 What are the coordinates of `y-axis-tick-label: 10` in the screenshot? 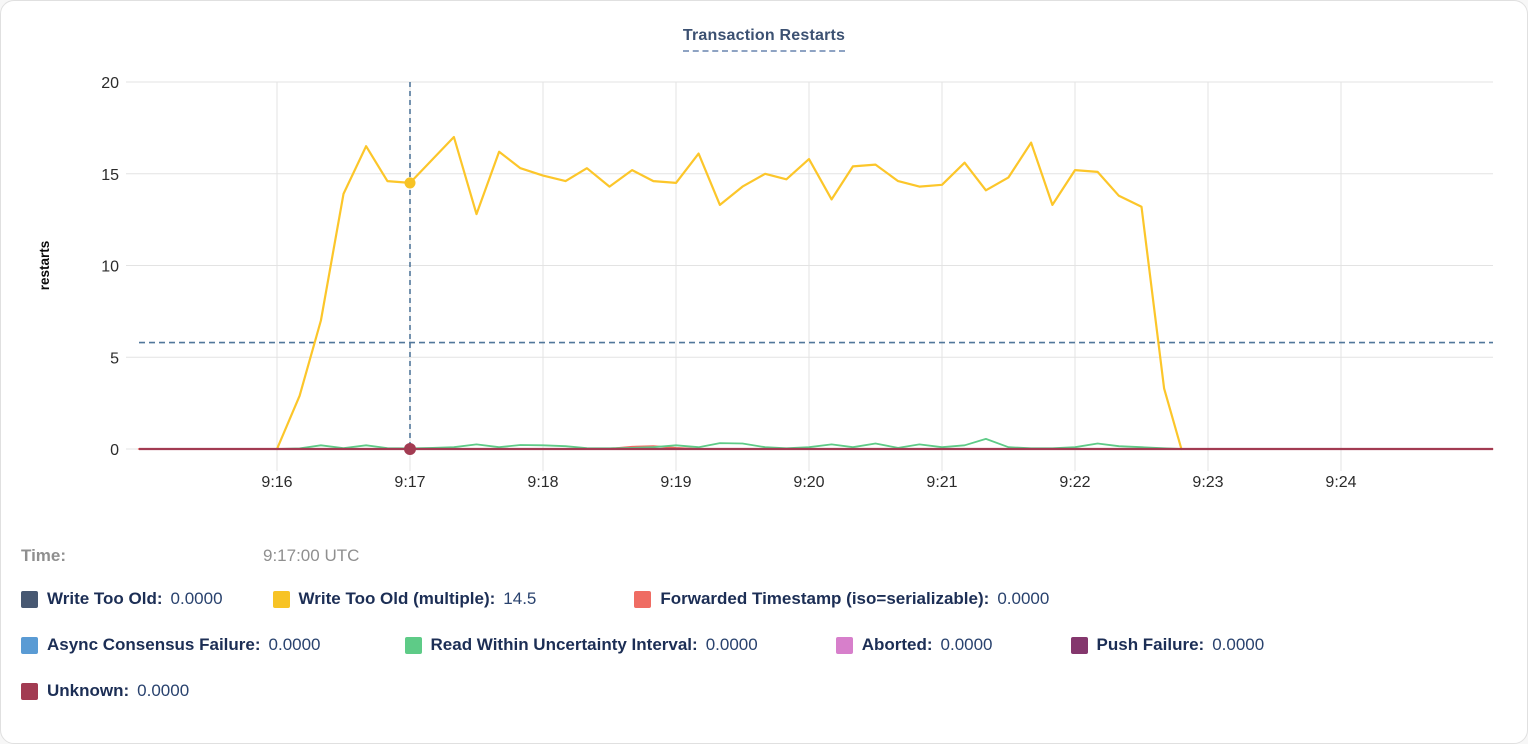 It's located at (110, 267).